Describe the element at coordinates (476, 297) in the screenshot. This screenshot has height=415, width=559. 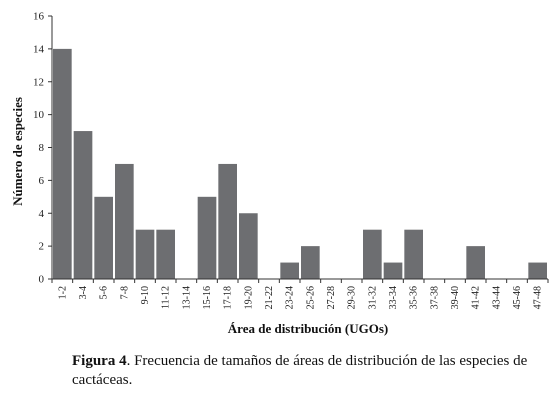
I see `x-tick-label: 41-42` at that location.